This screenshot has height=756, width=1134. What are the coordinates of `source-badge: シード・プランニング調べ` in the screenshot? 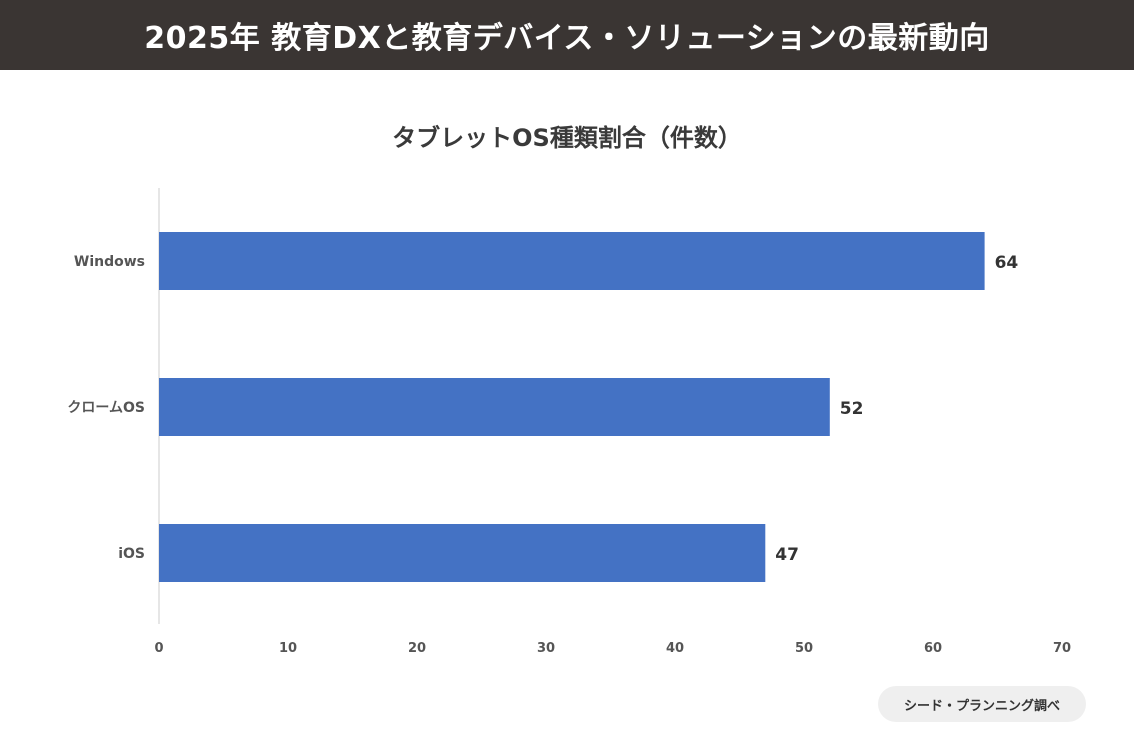 It's located at (982, 704).